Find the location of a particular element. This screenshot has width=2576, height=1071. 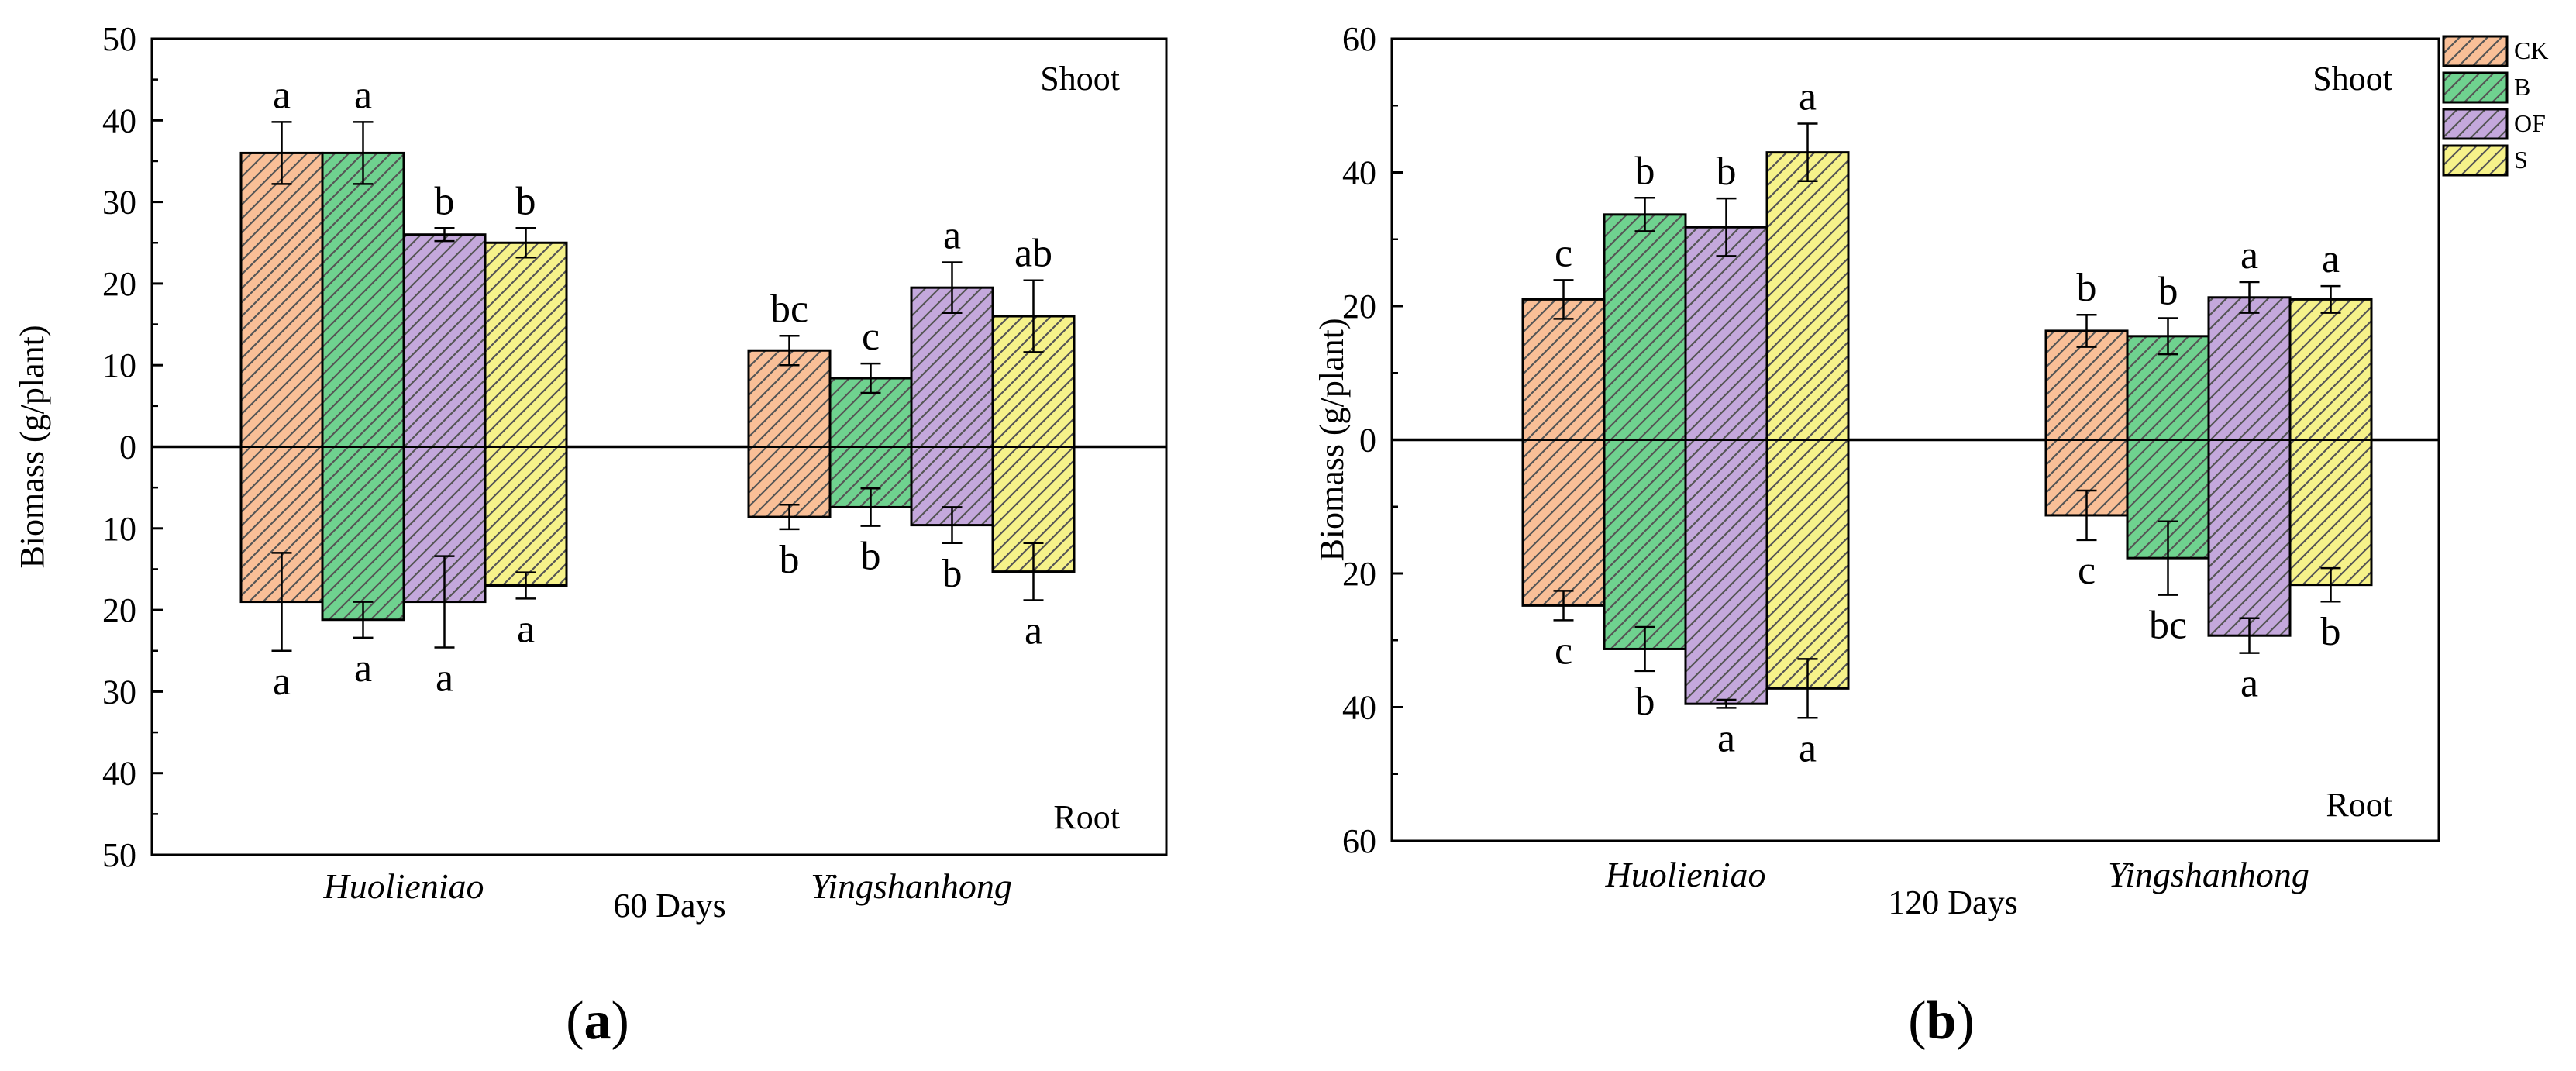

panel-label-letter: a is located at coordinates (597, 1021).